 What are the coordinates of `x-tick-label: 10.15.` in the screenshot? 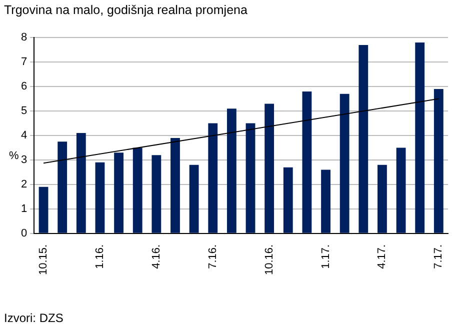 It's located at (44, 260).